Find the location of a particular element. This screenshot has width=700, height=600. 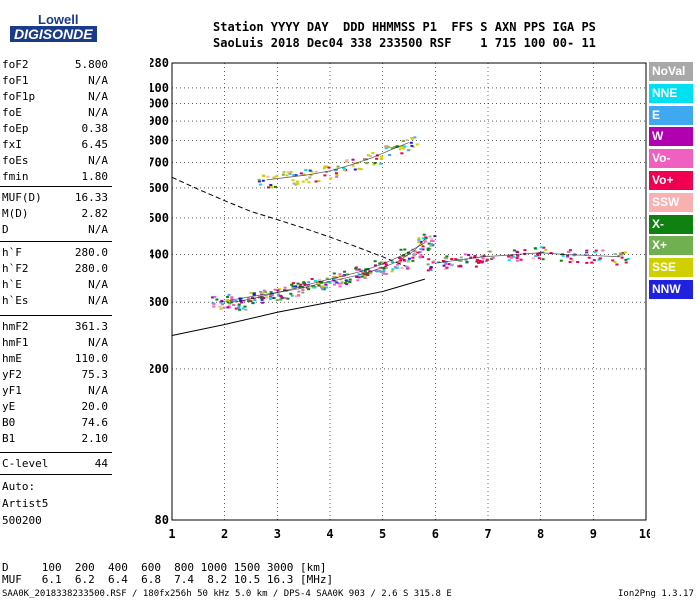

param-name: fxI is located at coordinates (12, 144).